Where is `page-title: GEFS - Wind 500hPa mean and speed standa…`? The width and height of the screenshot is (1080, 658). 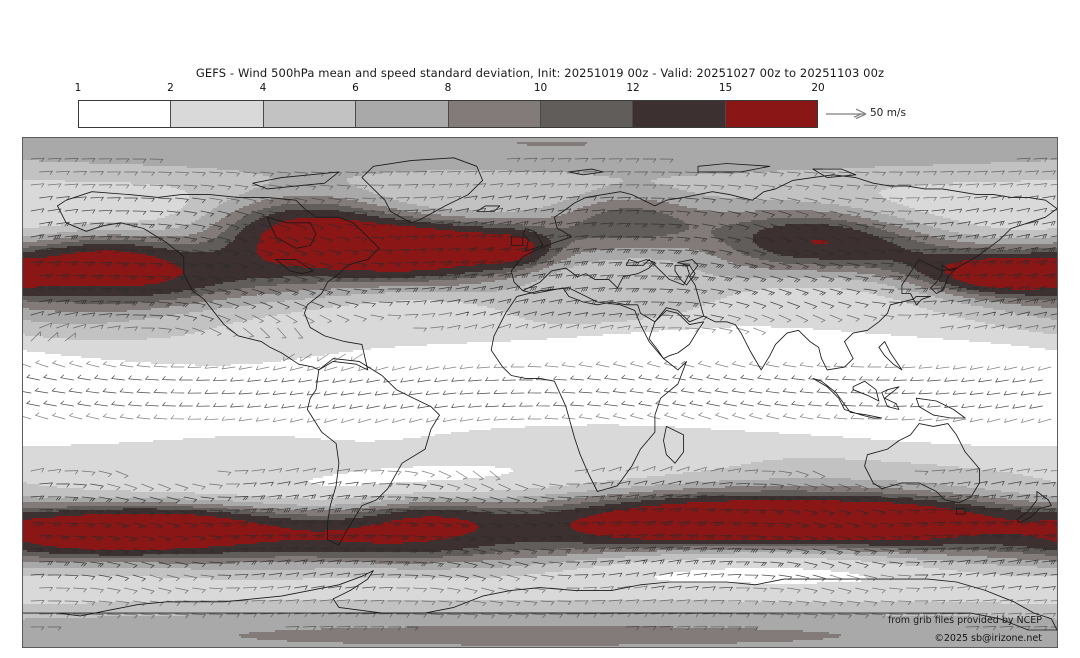 page-title: GEFS - Wind 500hPa mean and speed standa… is located at coordinates (540, 73).